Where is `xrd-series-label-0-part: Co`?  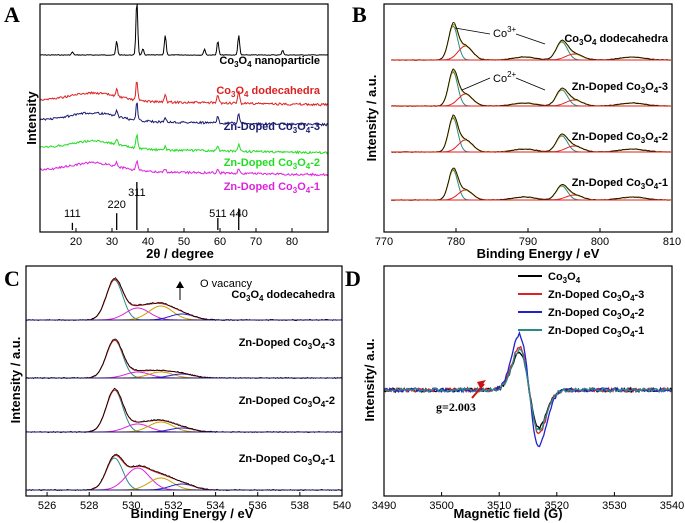 xrd-series-label-0-part: Co is located at coordinates (226, 61).